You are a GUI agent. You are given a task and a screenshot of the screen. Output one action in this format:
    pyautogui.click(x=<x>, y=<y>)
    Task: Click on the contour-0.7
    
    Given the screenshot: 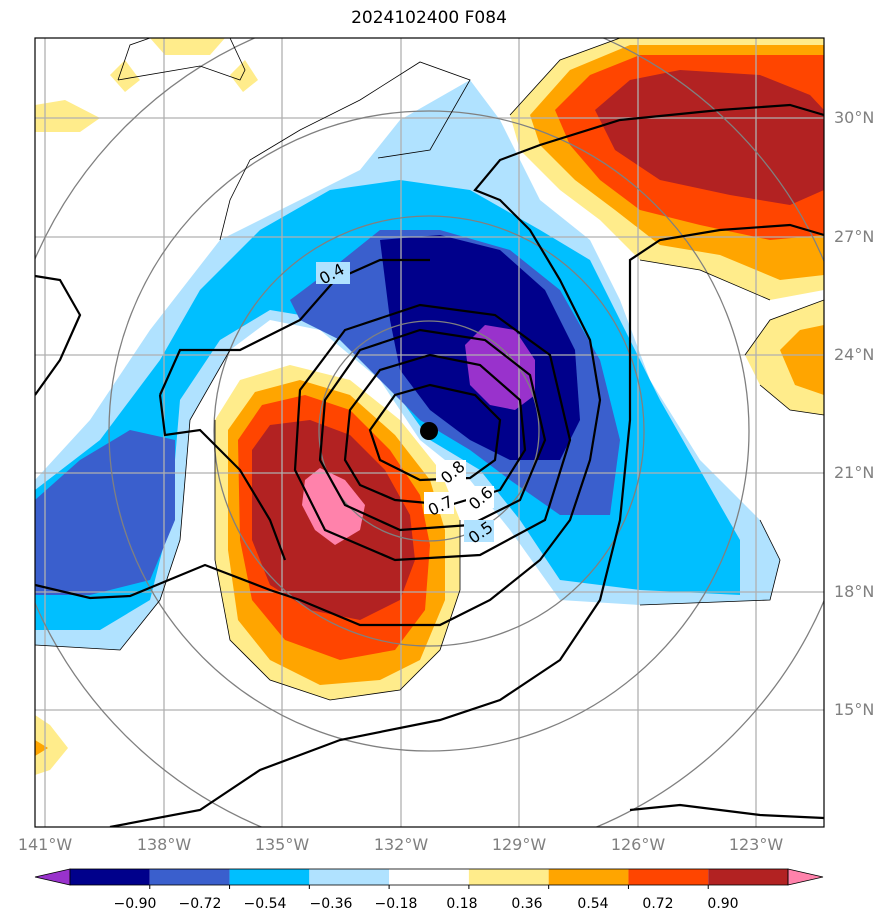 What is the action you would take?
    pyautogui.click(x=435, y=430)
    